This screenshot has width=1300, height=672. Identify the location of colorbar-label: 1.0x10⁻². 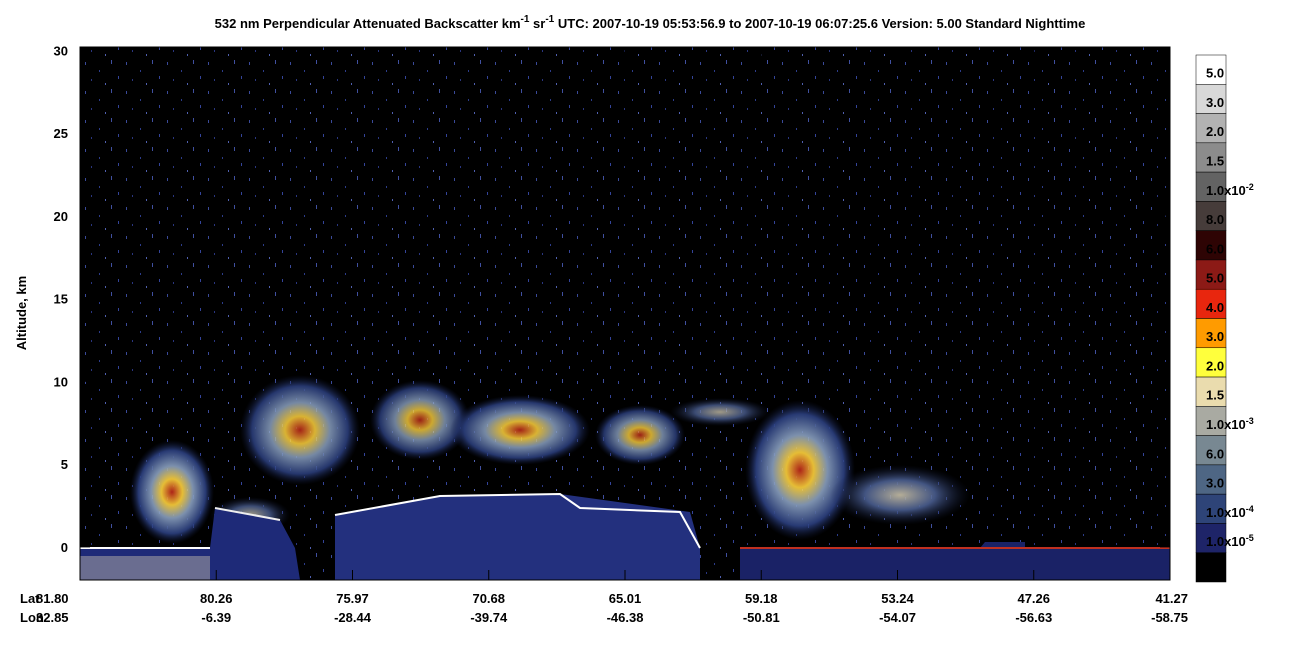
(1230, 190).